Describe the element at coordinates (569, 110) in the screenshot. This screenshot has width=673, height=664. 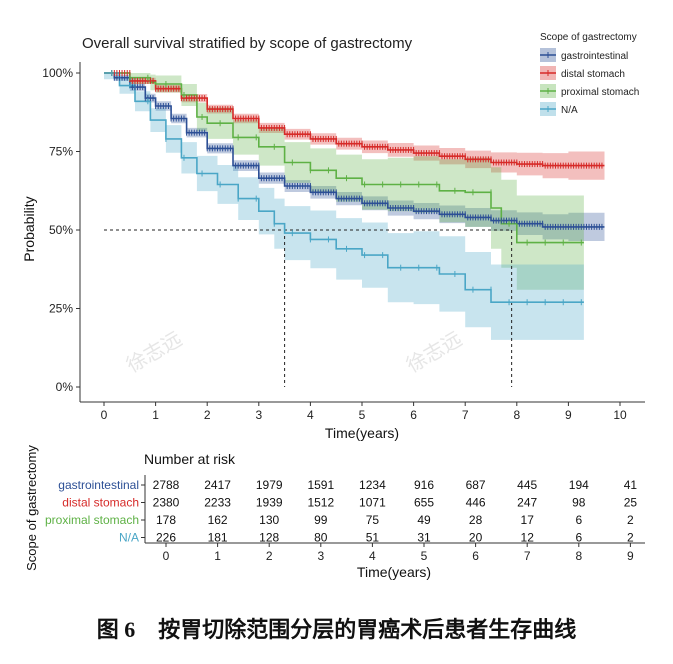
I see `legend-label-n-a: N/A` at that location.